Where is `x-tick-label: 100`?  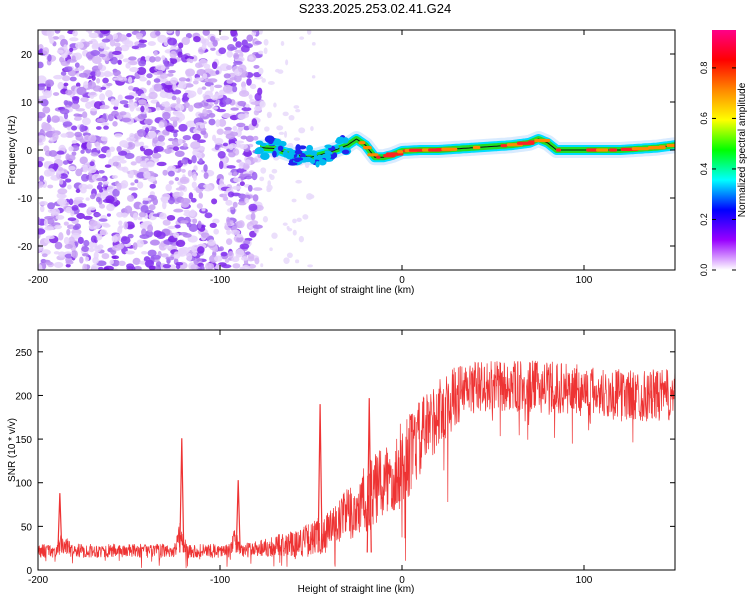 x-tick-label: 100 is located at coordinates (584, 580).